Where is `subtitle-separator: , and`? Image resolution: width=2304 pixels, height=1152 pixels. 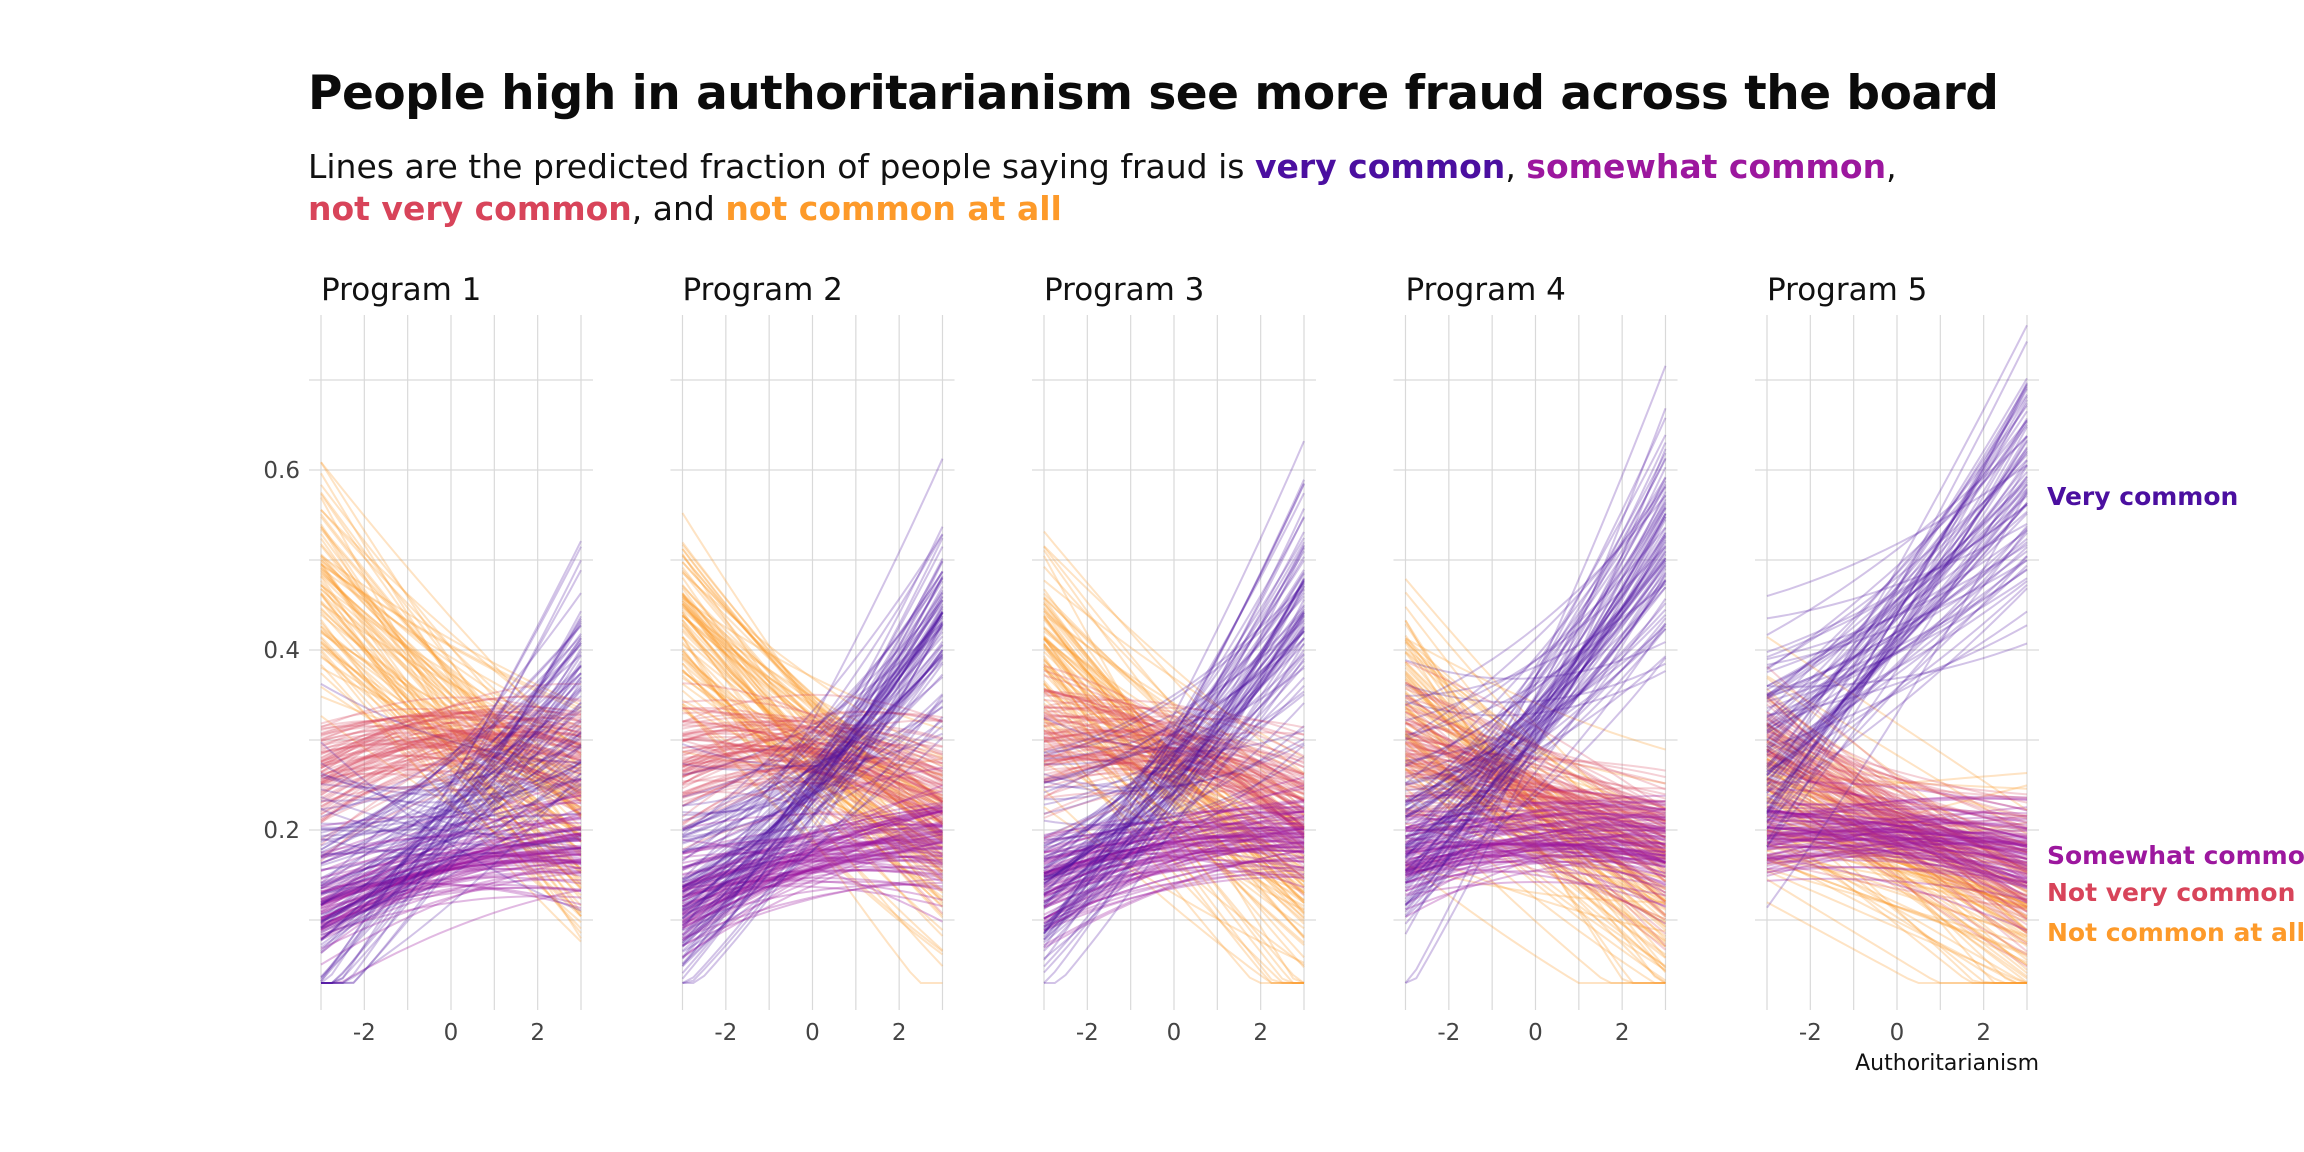 subtitle-separator: , and is located at coordinates (678, 208).